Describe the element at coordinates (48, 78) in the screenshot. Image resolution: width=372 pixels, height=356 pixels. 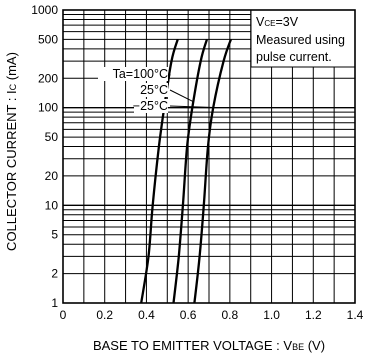
I see `y-tick-label: 200` at that location.